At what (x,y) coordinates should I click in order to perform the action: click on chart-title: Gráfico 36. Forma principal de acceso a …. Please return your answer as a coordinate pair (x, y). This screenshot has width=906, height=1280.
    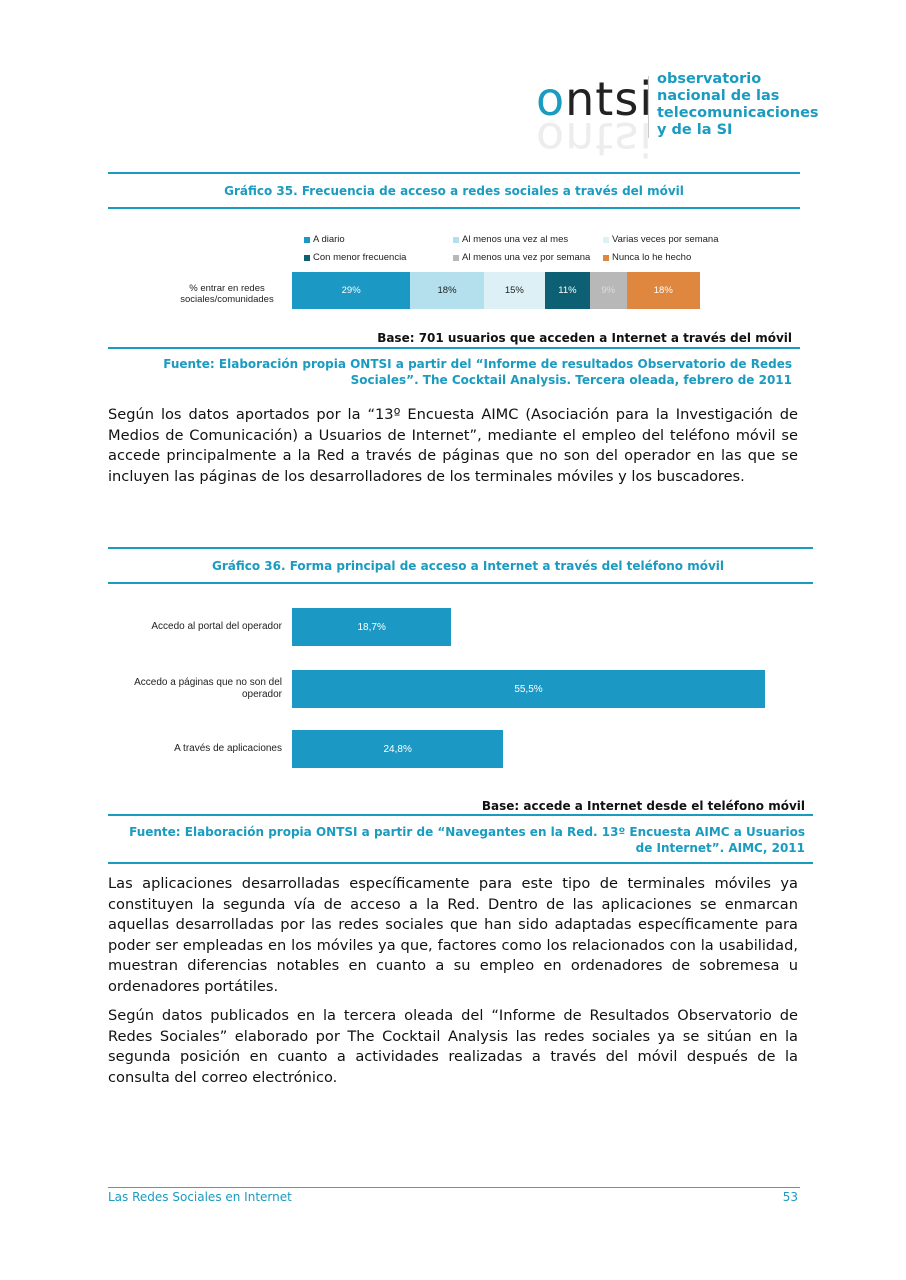
    Looking at the image, I should click on (468, 566).